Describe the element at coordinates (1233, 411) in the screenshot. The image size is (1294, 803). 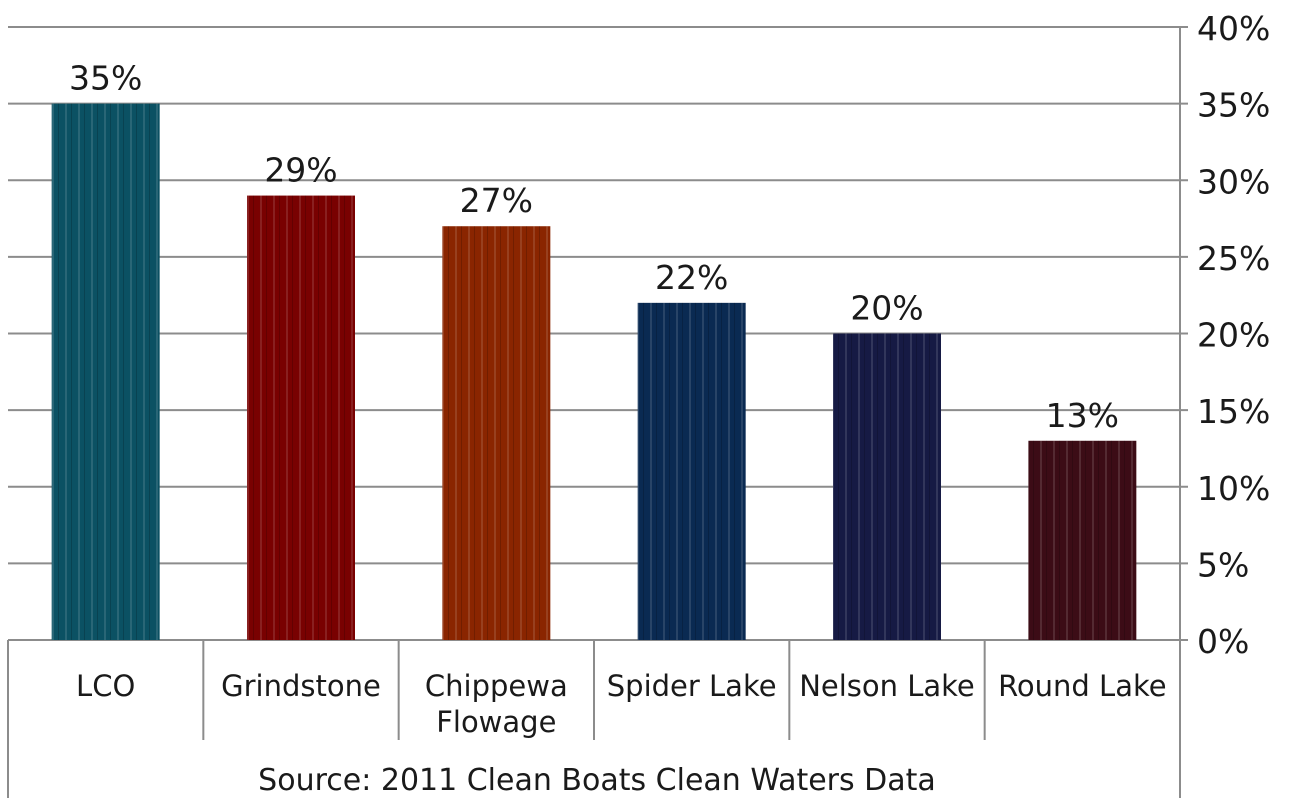
I see `y-tick-label: 15%` at that location.